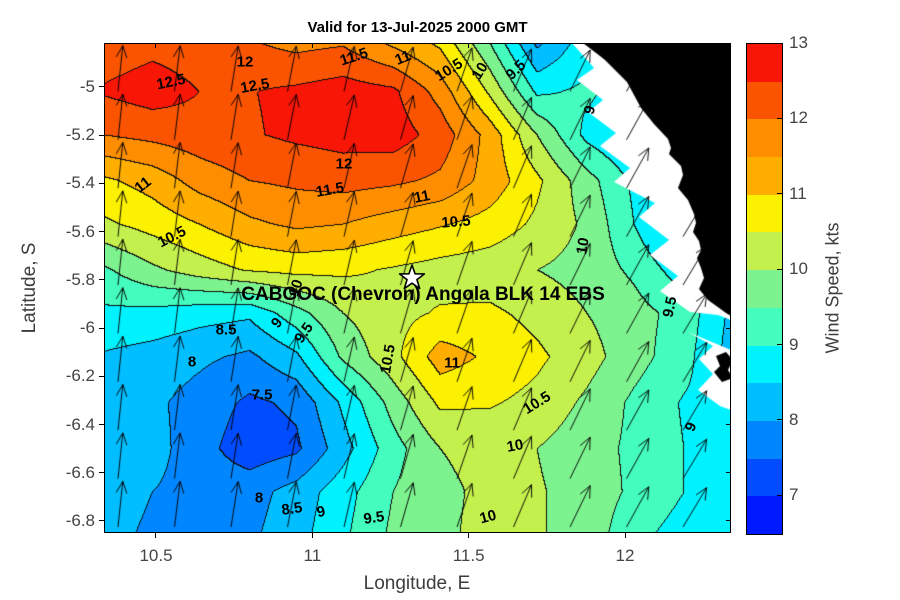 Image resolution: width=900 pixels, height=600 pixels. Describe the element at coordinates (625, 555) in the screenshot. I see `x-tick-label: 12` at that location.